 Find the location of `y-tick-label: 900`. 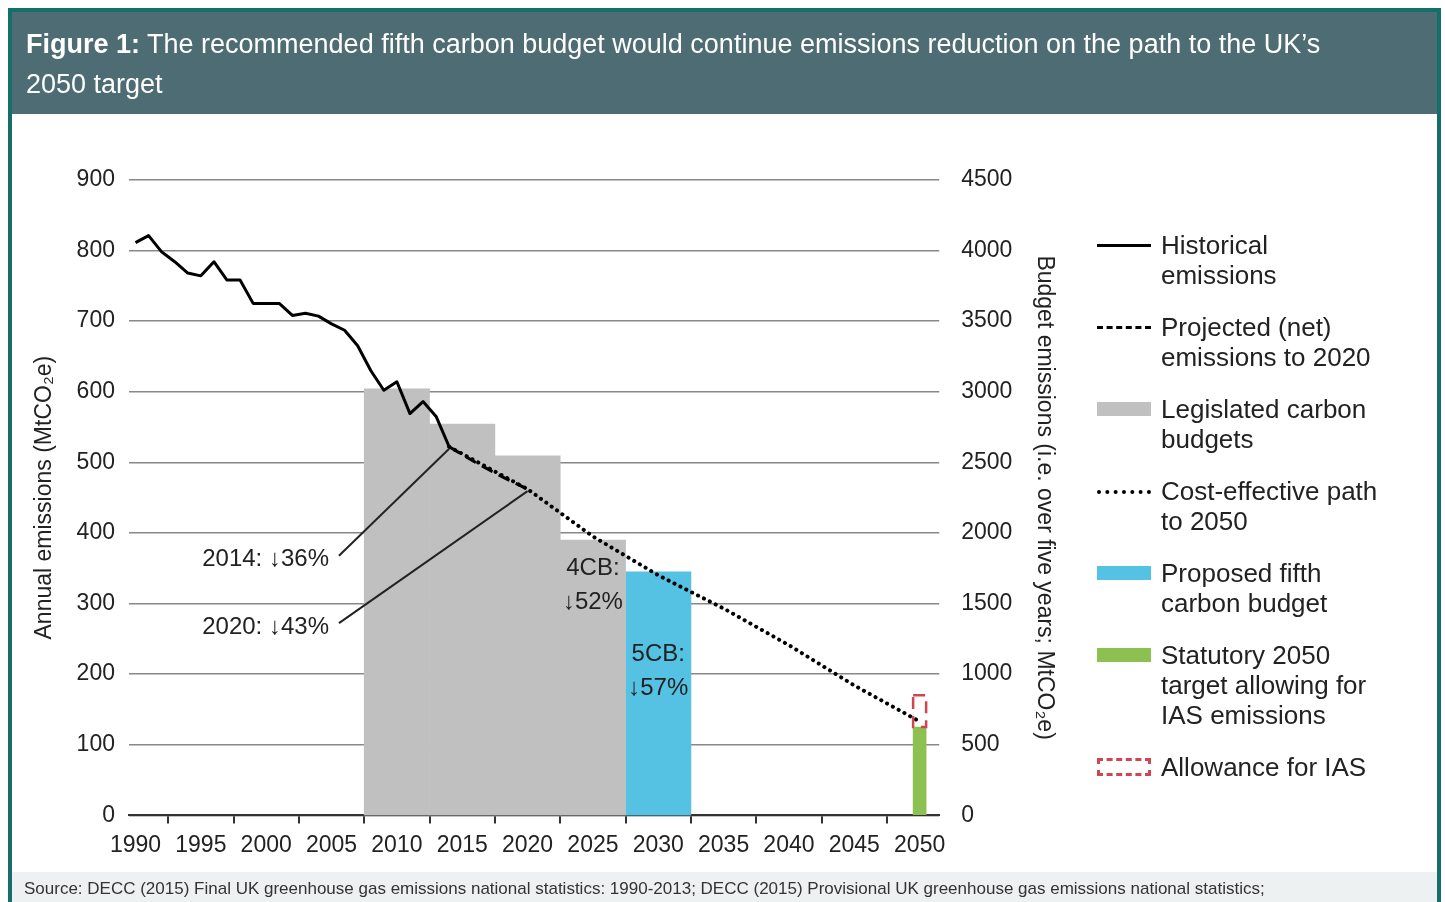

y-tick-label: 900 is located at coordinates (95, 178).